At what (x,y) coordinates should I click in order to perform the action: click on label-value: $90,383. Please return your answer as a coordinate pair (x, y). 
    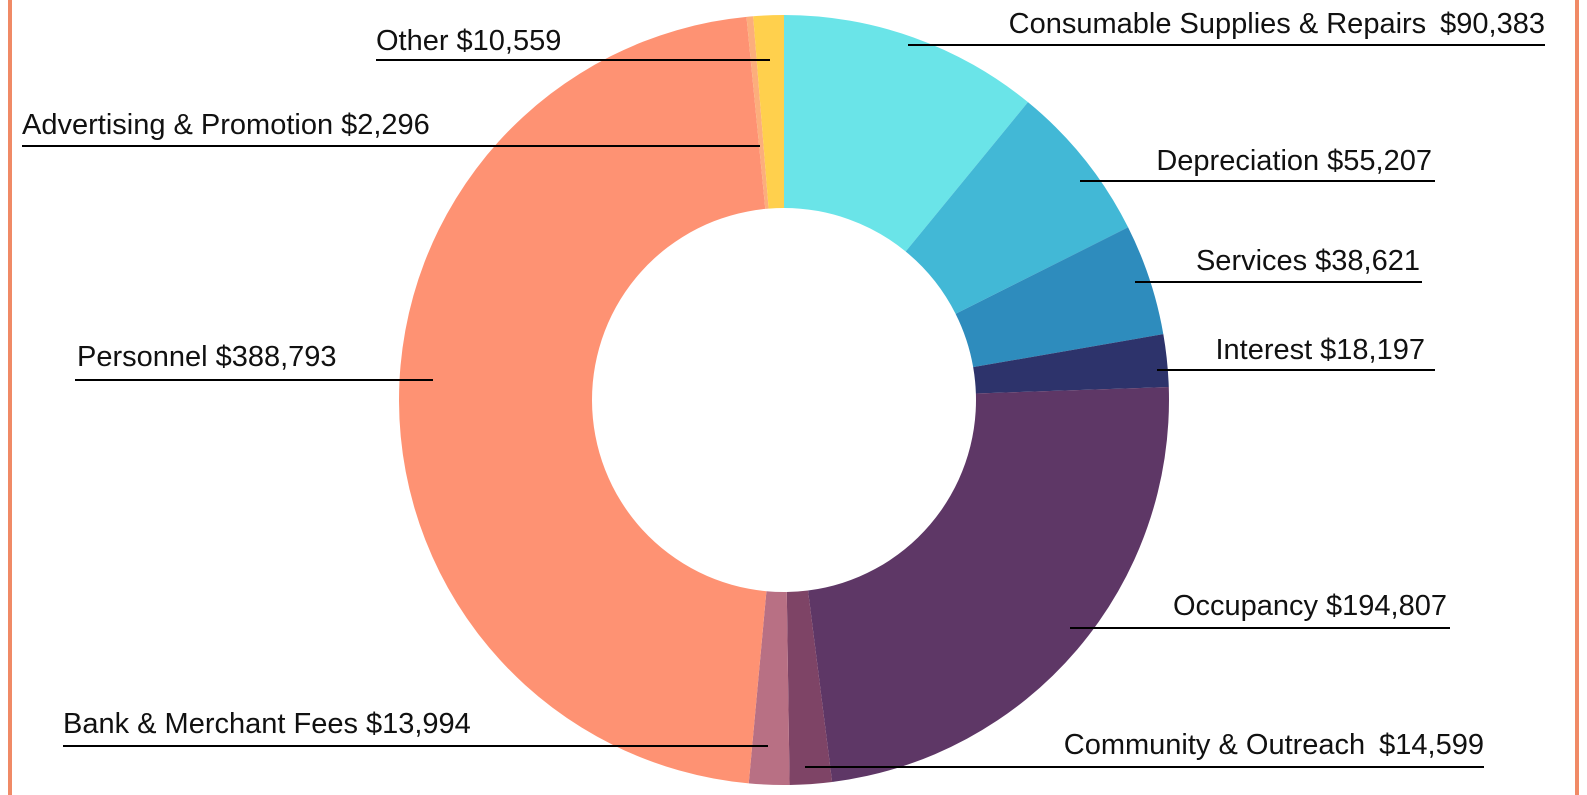
    Looking at the image, I should click on (1492, 24).